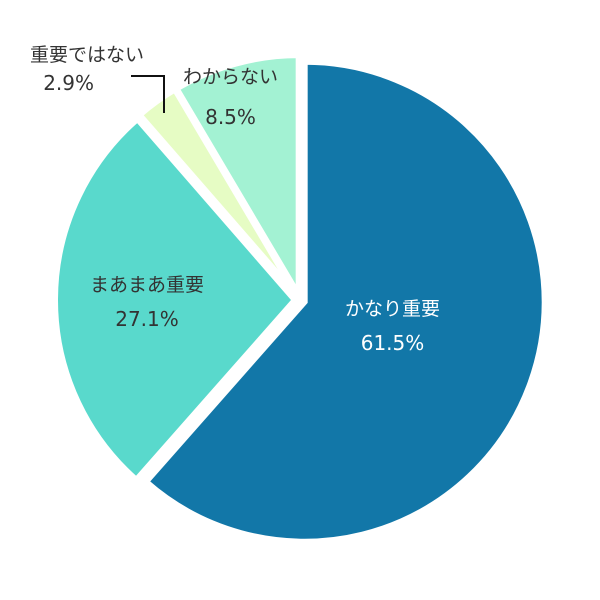  Describe the element at coordinates (231, 77) in the screenshot. I see `label-name: わからない` at that location.